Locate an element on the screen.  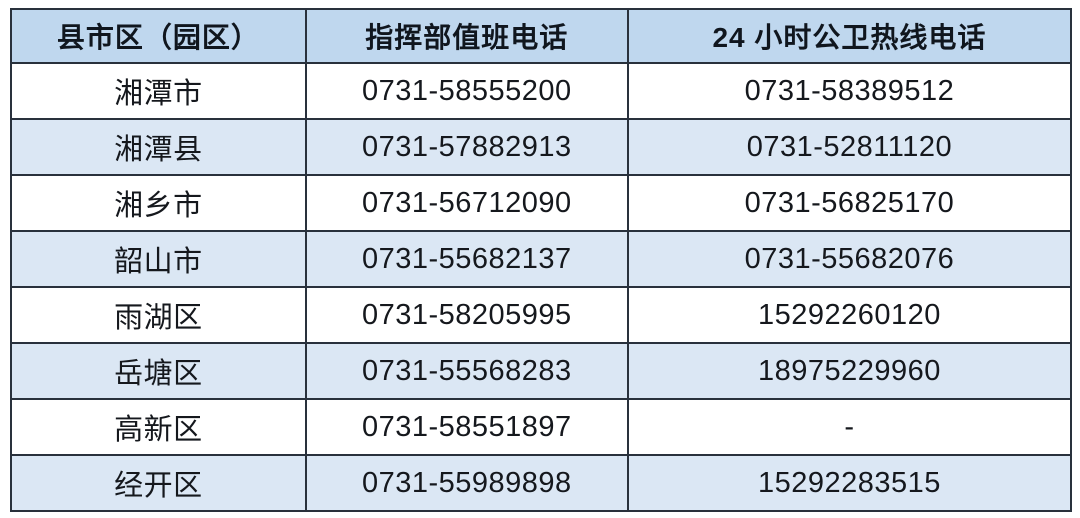
table-row: 经开区 0731-55989898 15292283515 is located at coordinates (541, 483).